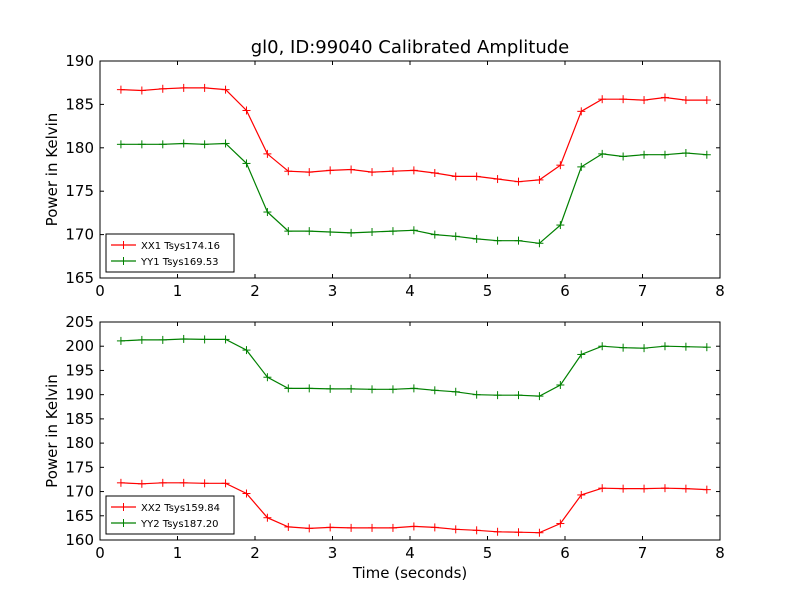 Image resolution: width=800 pixels, height=604 pixels. I want to click on y-tick-label: 175, so click(79, 191).